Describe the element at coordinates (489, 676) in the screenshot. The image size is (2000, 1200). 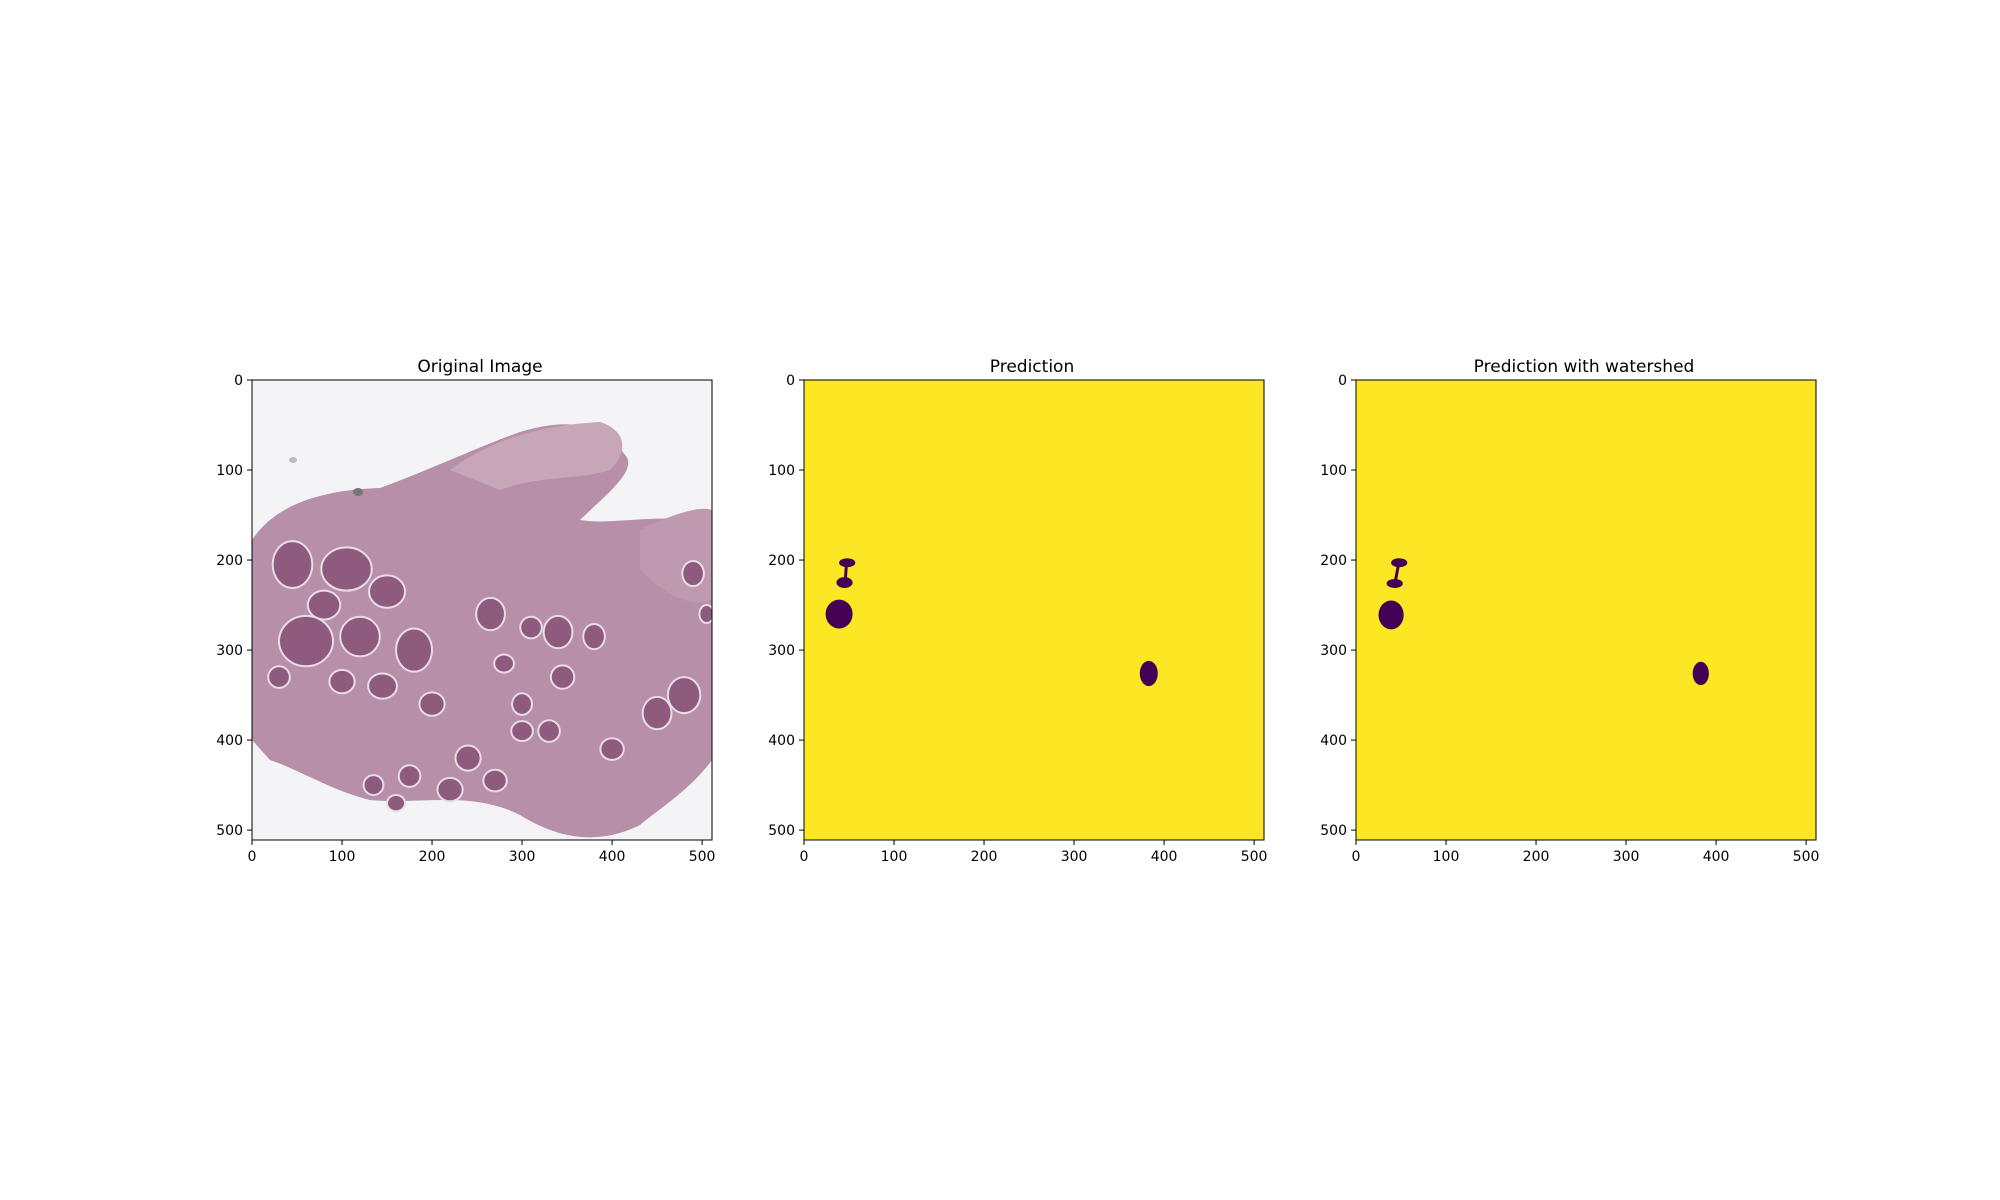
I see `tissue-bundles` at that location.